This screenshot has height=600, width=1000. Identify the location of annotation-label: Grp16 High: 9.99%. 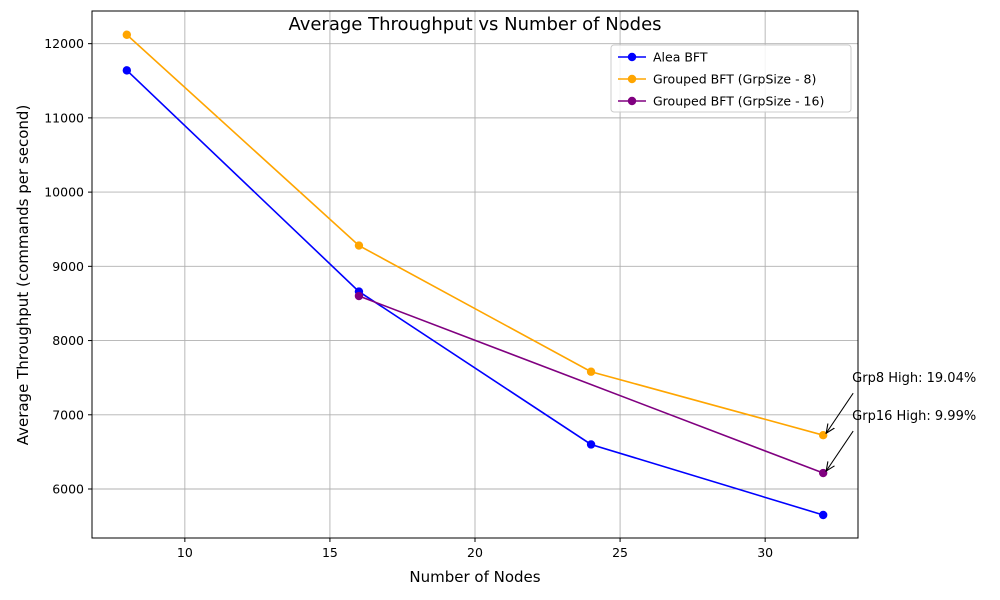
(914, 416).